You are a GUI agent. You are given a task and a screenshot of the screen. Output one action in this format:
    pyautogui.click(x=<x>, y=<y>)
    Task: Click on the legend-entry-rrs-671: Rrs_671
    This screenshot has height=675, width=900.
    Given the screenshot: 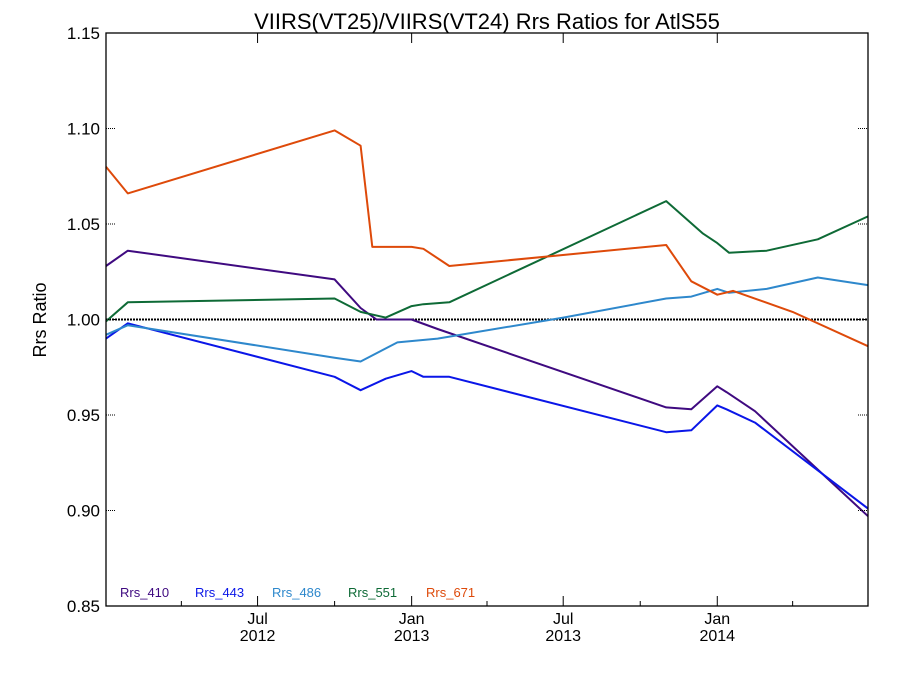 What is the action you would take?
    pyautogui.click(x=450, y=592)
    